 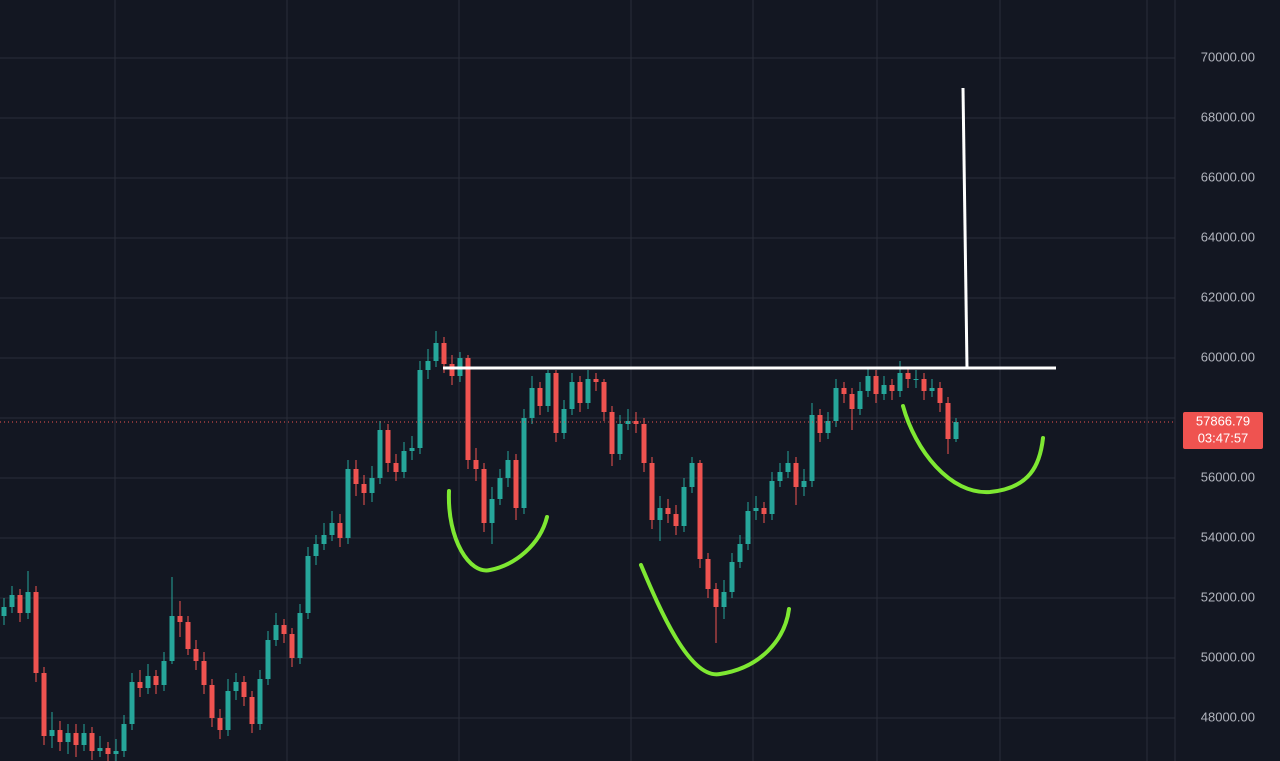 What do you see at coordinates (1228, 596) in the screenshot?
I see `y-tick-label: 52000.00` at bounding box center [1228, 596].